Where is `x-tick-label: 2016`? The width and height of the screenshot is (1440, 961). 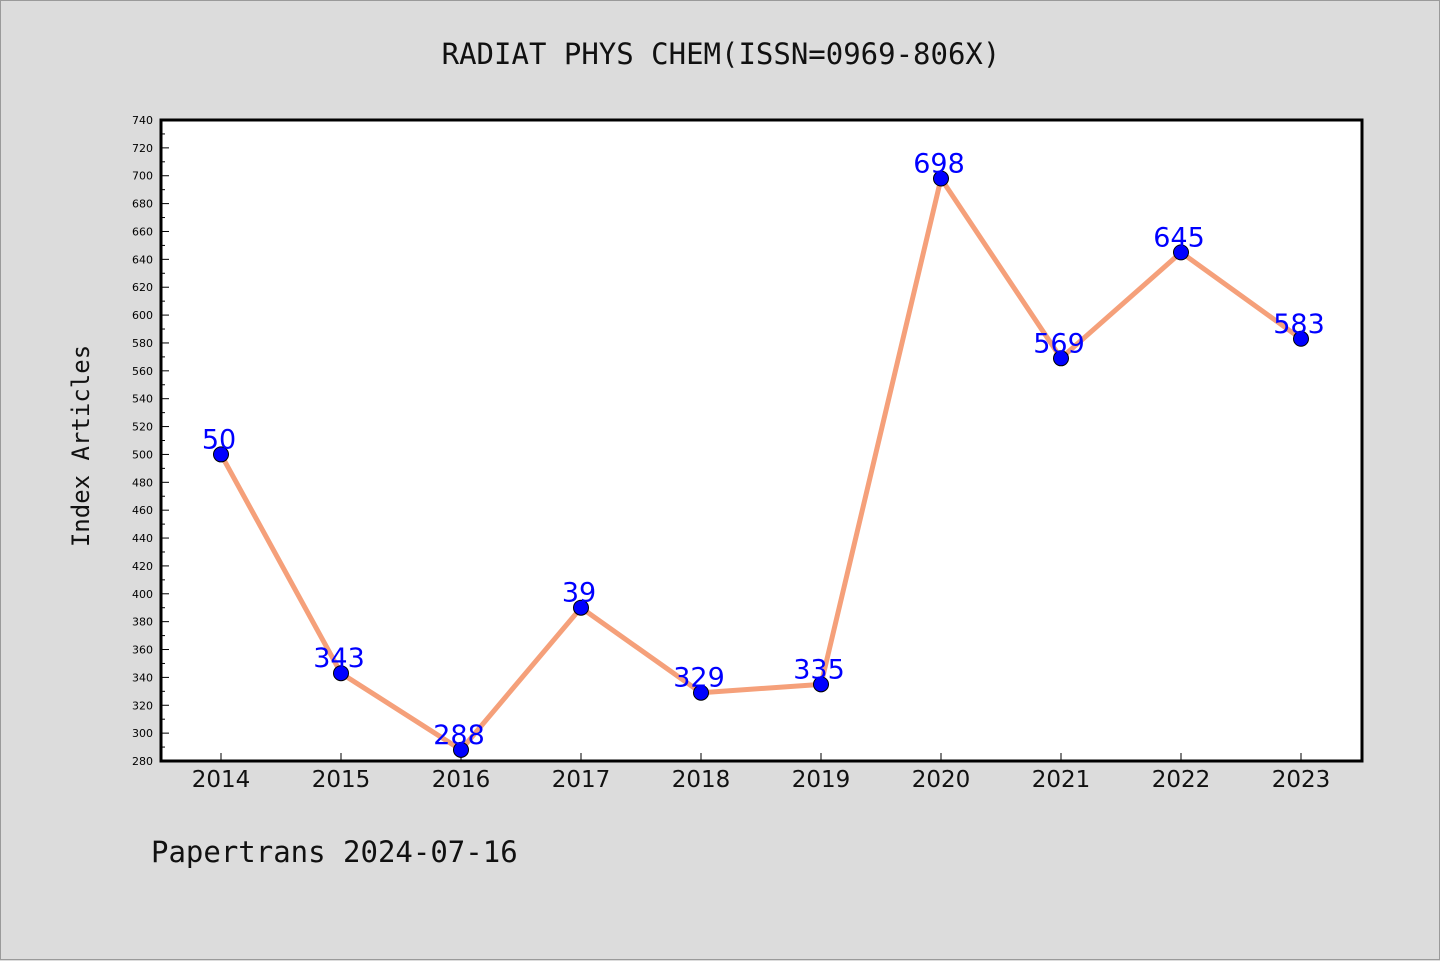
x-tick-label: 2016 is located at coordinates (461, 780).